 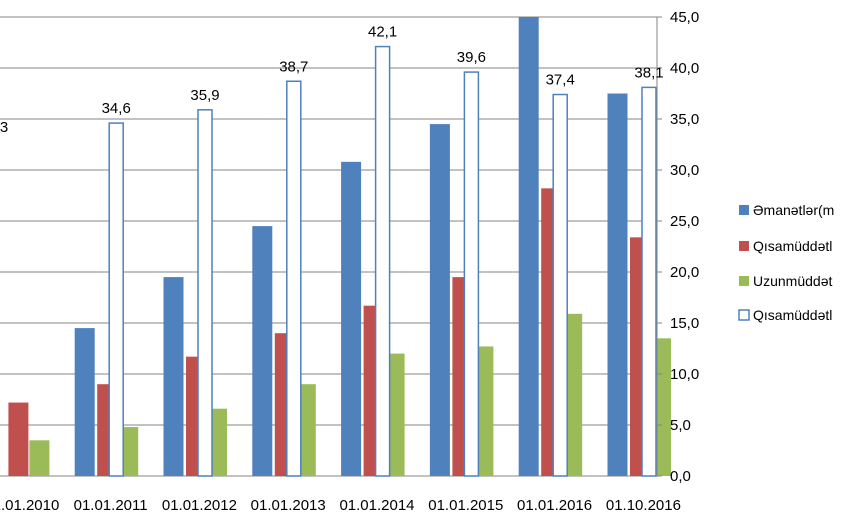 What do you see at coordinates (680, 425) in the screenshot?
I see `y-tick-label: 5,0` at bounding box center [680, 425].